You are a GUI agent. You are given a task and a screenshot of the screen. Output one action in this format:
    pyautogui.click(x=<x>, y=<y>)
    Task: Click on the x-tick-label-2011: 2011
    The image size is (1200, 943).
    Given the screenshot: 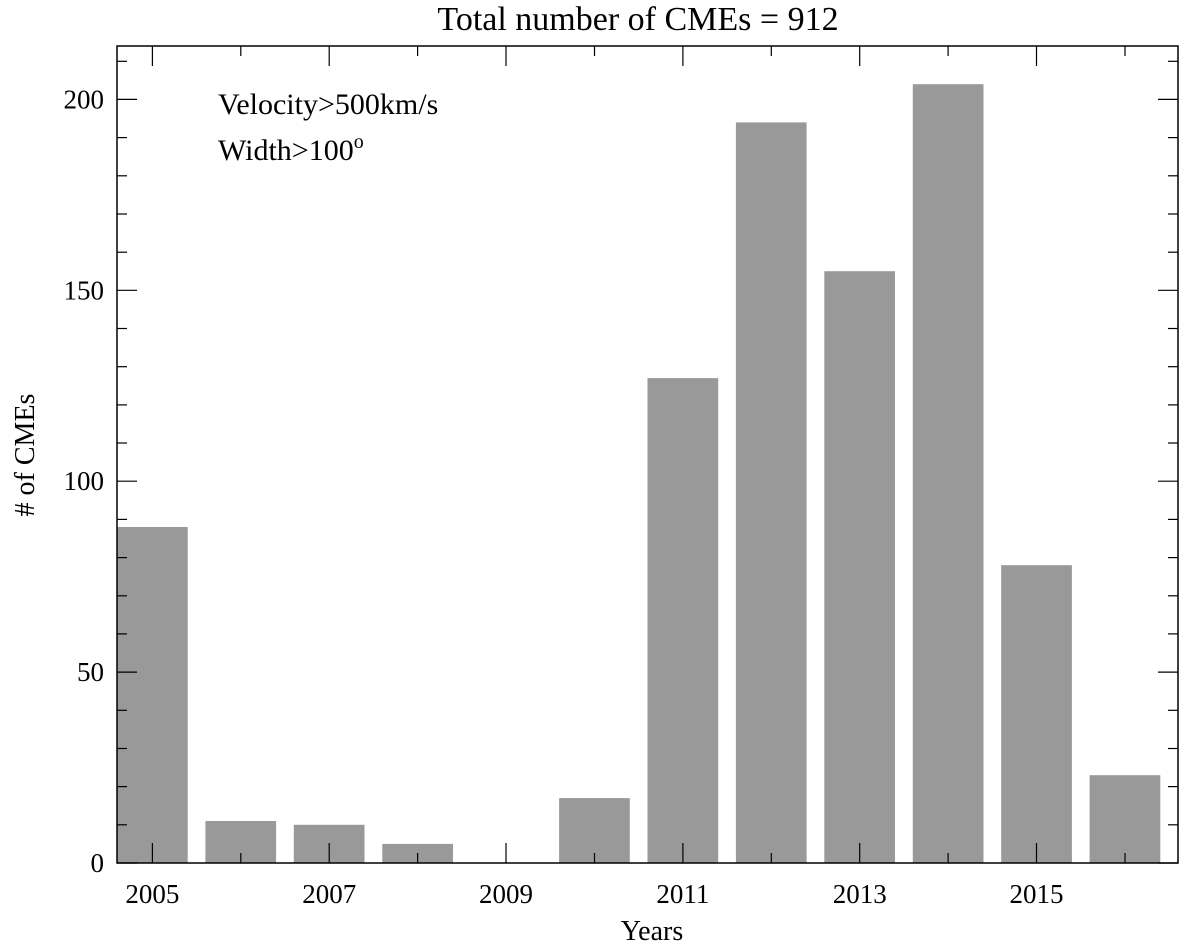 What is the action you would take?
    pyautogui.click(x=682, y=894)
    